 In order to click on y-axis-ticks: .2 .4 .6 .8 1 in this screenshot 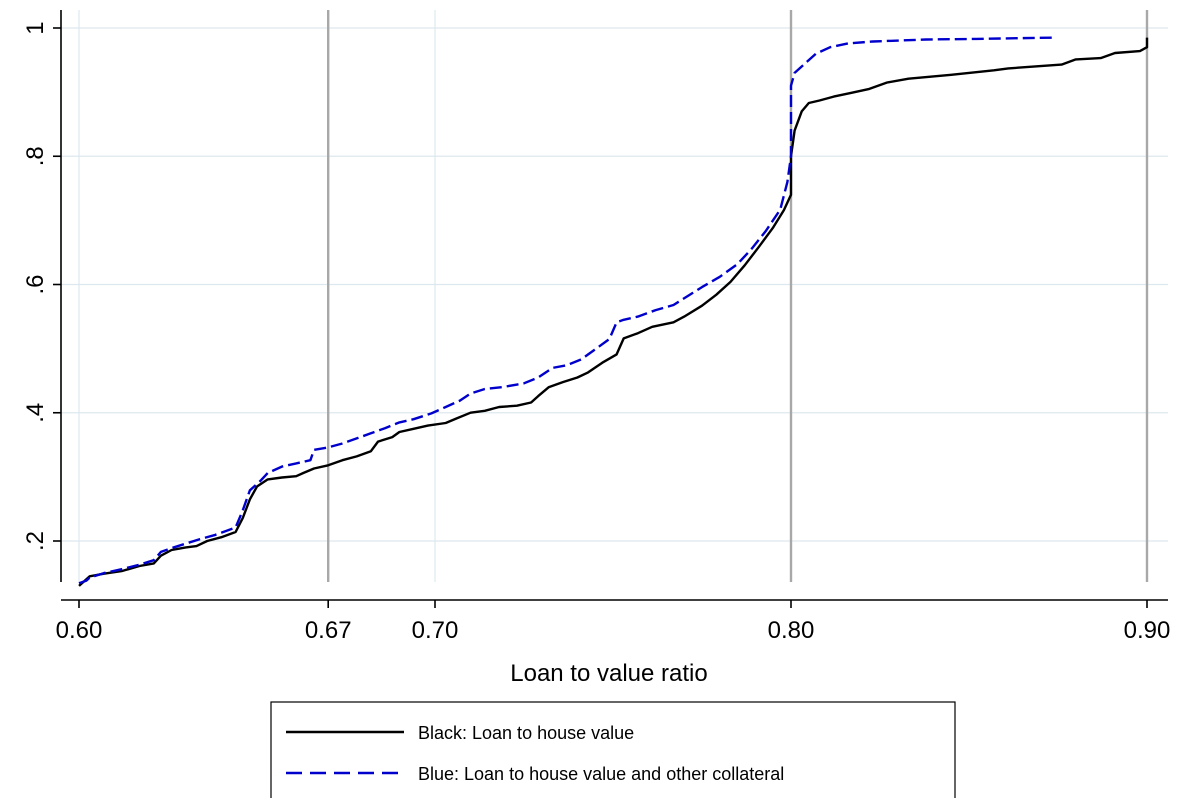, I will do `click(41, 286)`.